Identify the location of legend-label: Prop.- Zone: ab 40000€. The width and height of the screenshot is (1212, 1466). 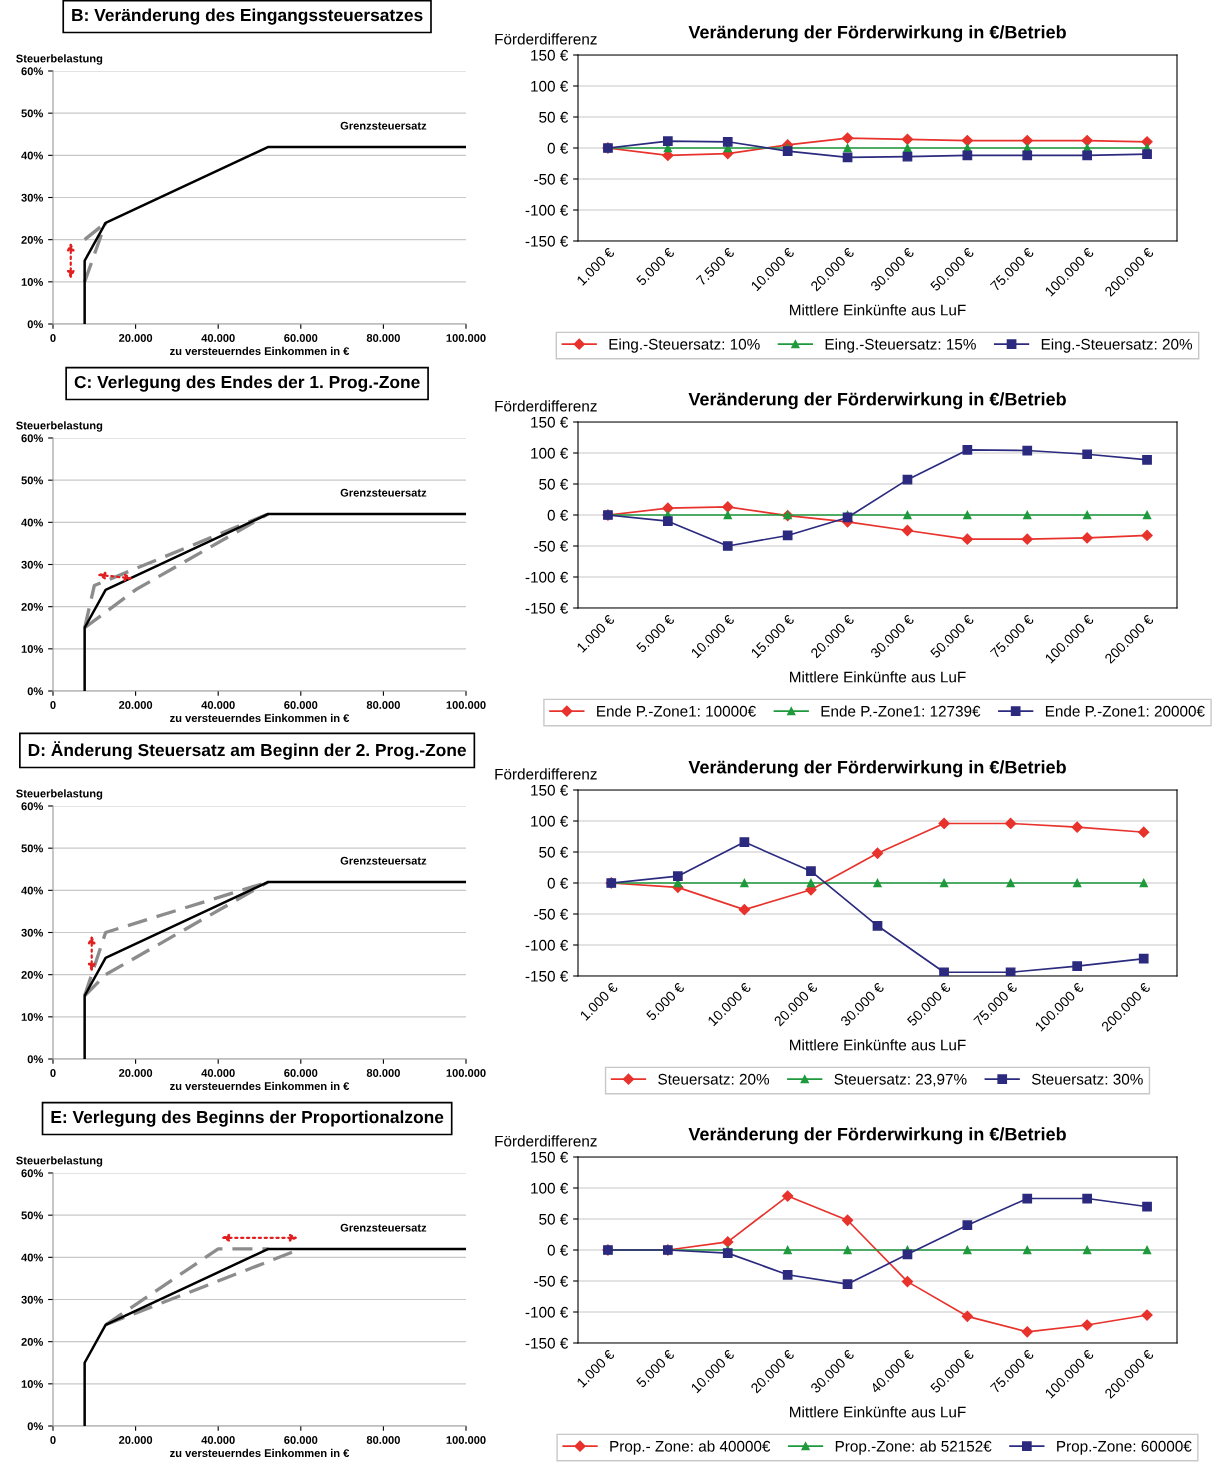
(690, 1447).